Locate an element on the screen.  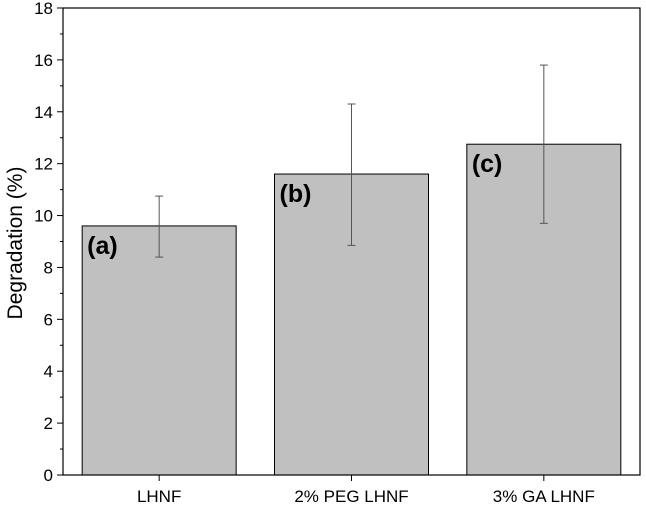
x-tick-label: 2% PEG LHNF is located at coordinates (351, 496).